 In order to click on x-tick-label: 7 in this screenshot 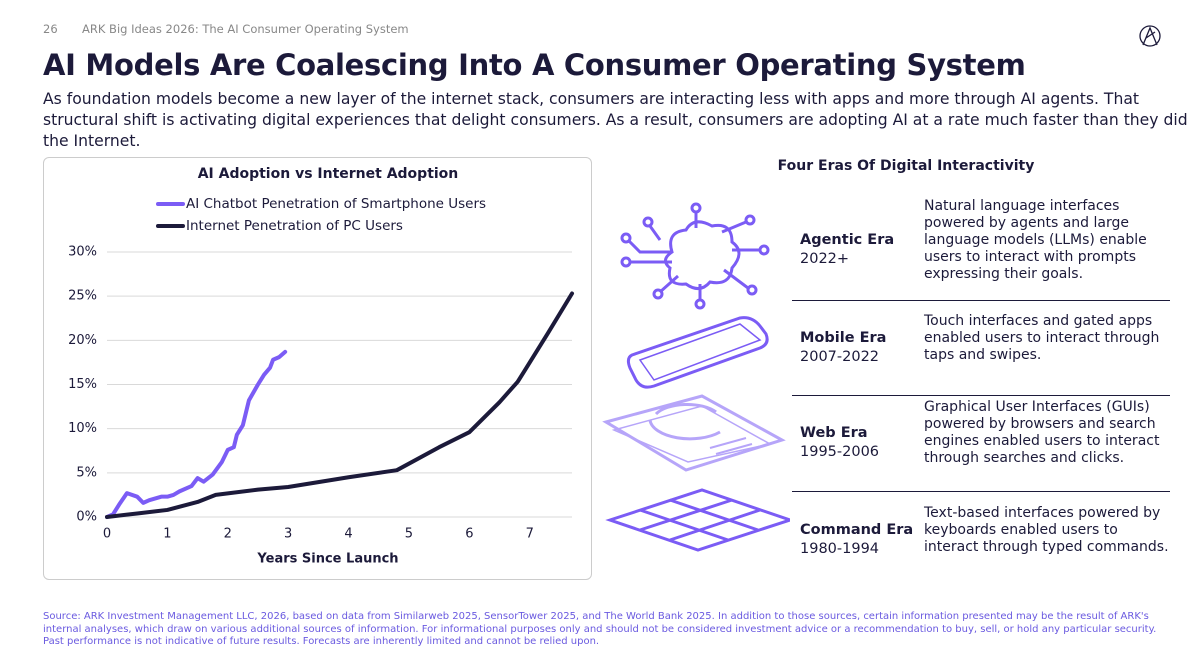, I will do `click(530, 534)`.